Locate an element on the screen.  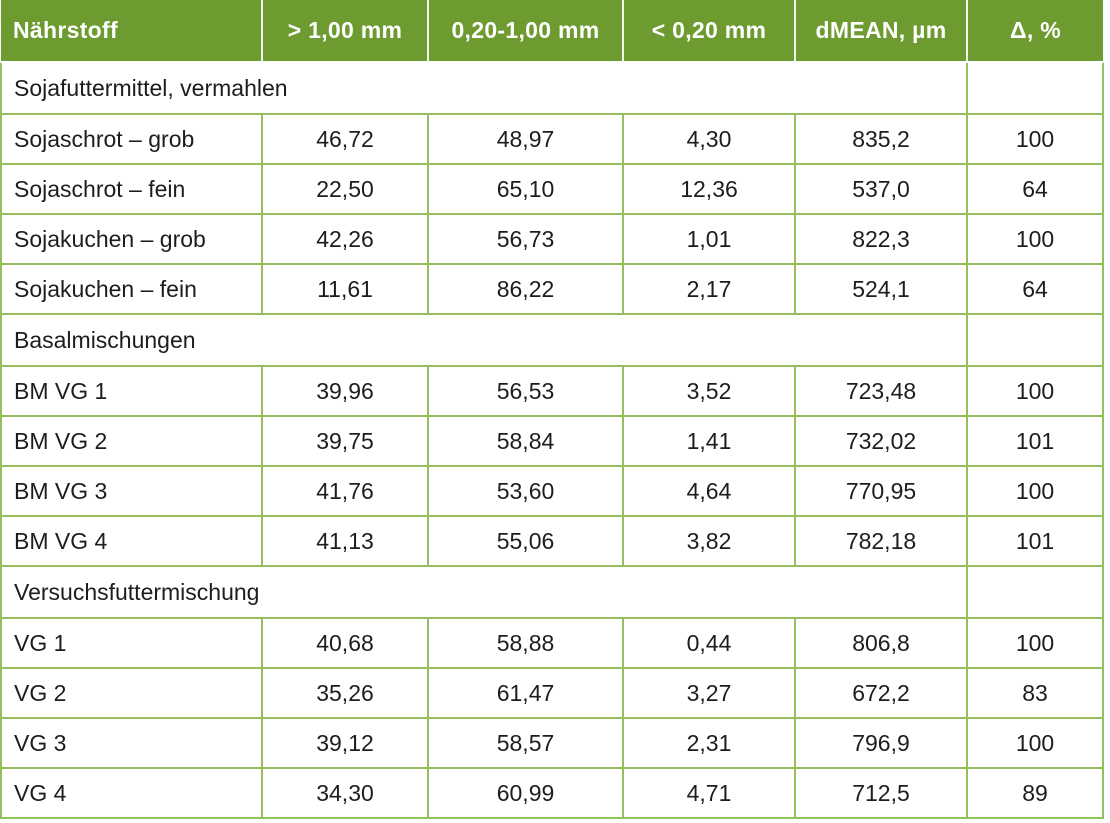
cell-value: 39,96 is located at coordinates (345, 391).